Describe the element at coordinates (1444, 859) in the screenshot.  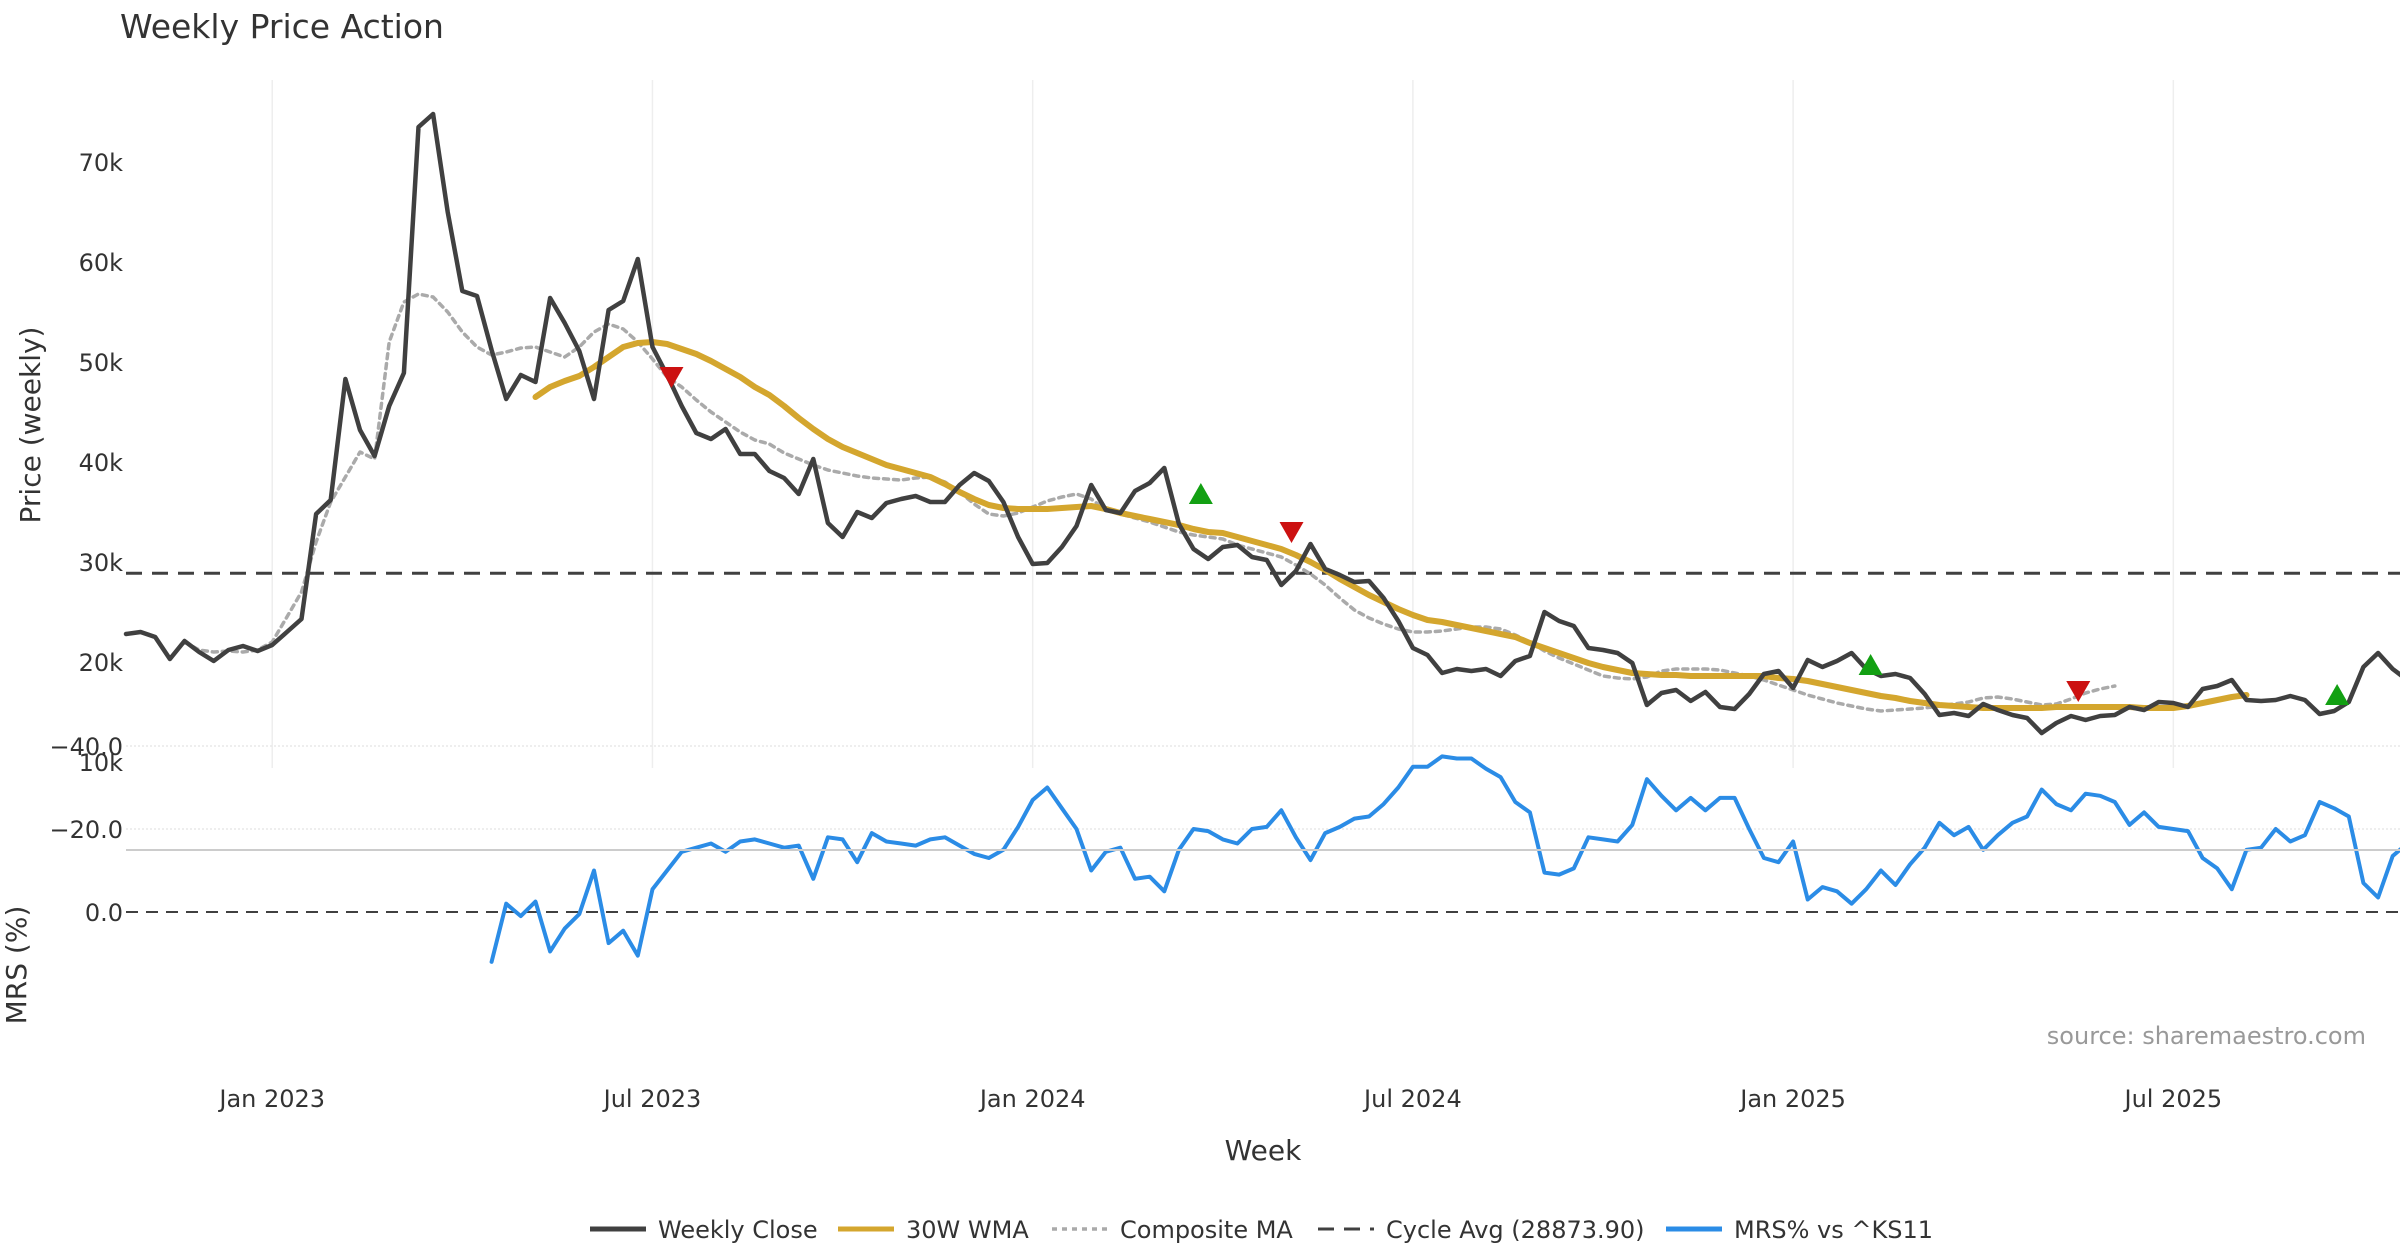
I see `mrs-line` at that location.